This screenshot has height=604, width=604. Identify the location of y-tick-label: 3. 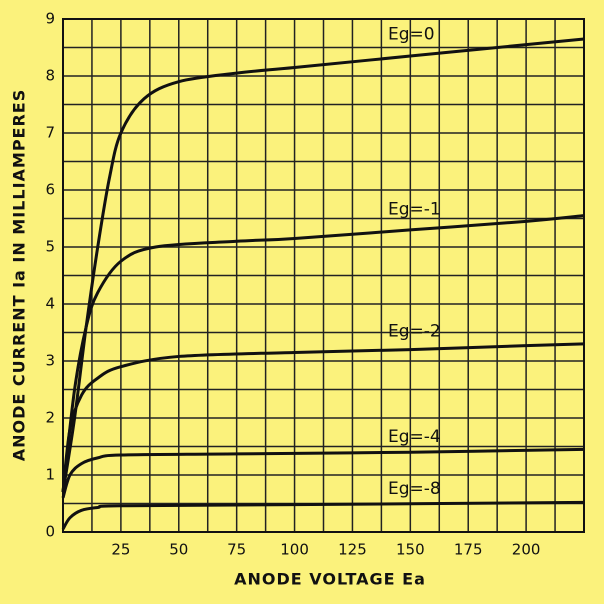
(50, 361).